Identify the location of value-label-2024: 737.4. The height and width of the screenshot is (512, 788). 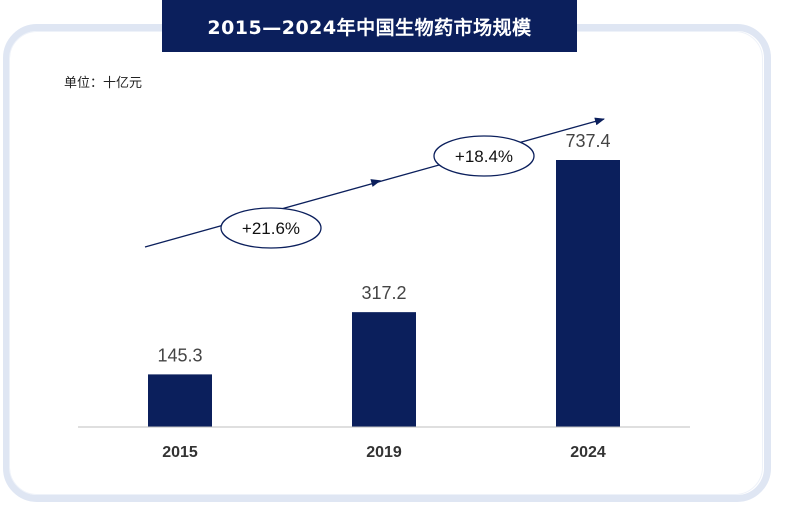
(587, 141).